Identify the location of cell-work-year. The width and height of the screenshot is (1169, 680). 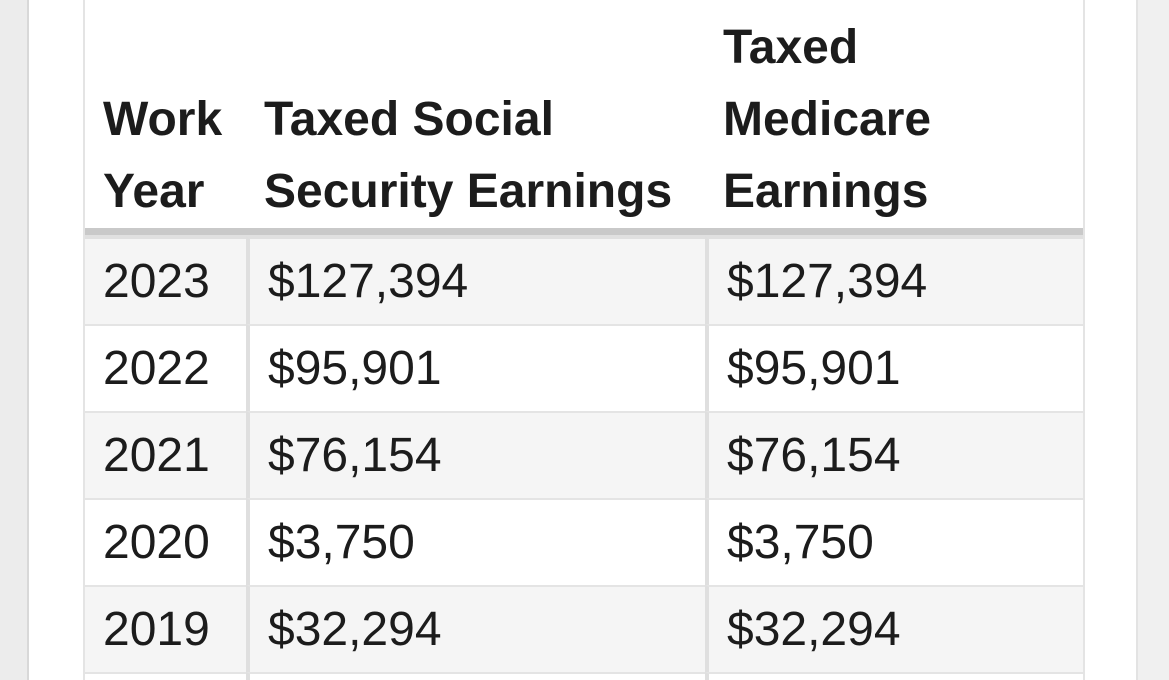
(165, 676).